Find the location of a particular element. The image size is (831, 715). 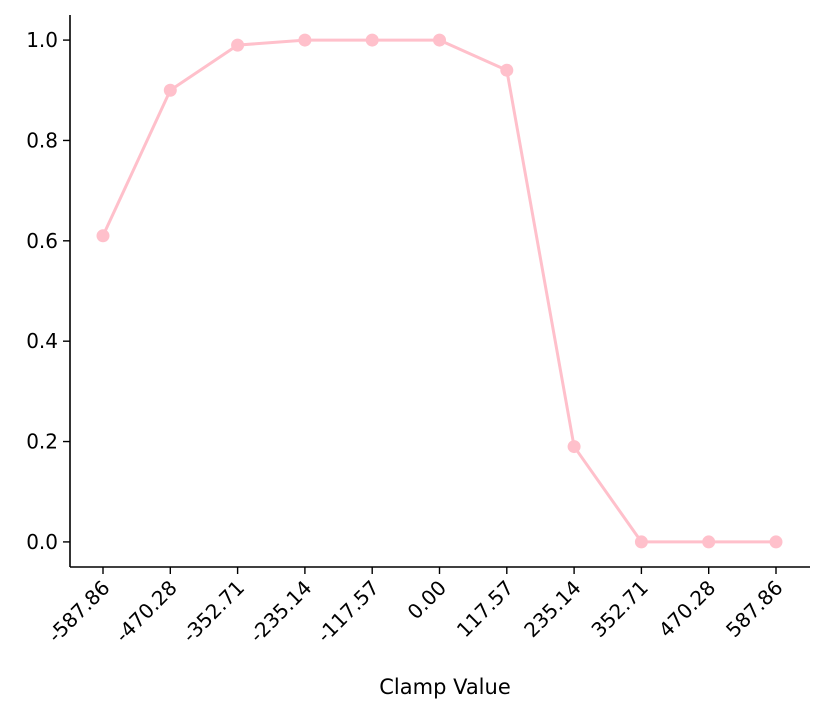

y-tick-label: 0.2 is located at coordinates (42, 442).